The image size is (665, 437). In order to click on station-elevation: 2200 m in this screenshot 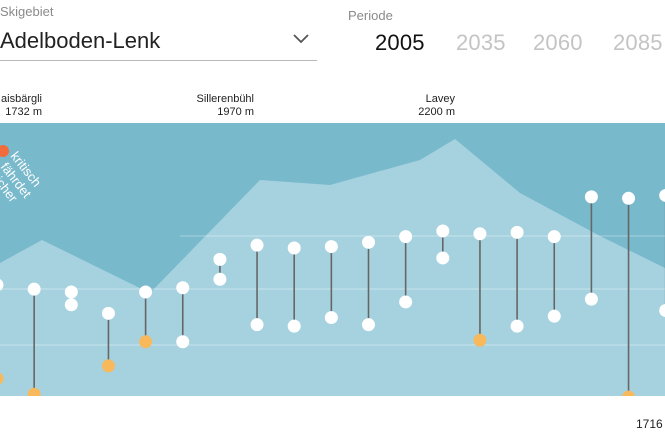, I will do `click(436, 112)`.